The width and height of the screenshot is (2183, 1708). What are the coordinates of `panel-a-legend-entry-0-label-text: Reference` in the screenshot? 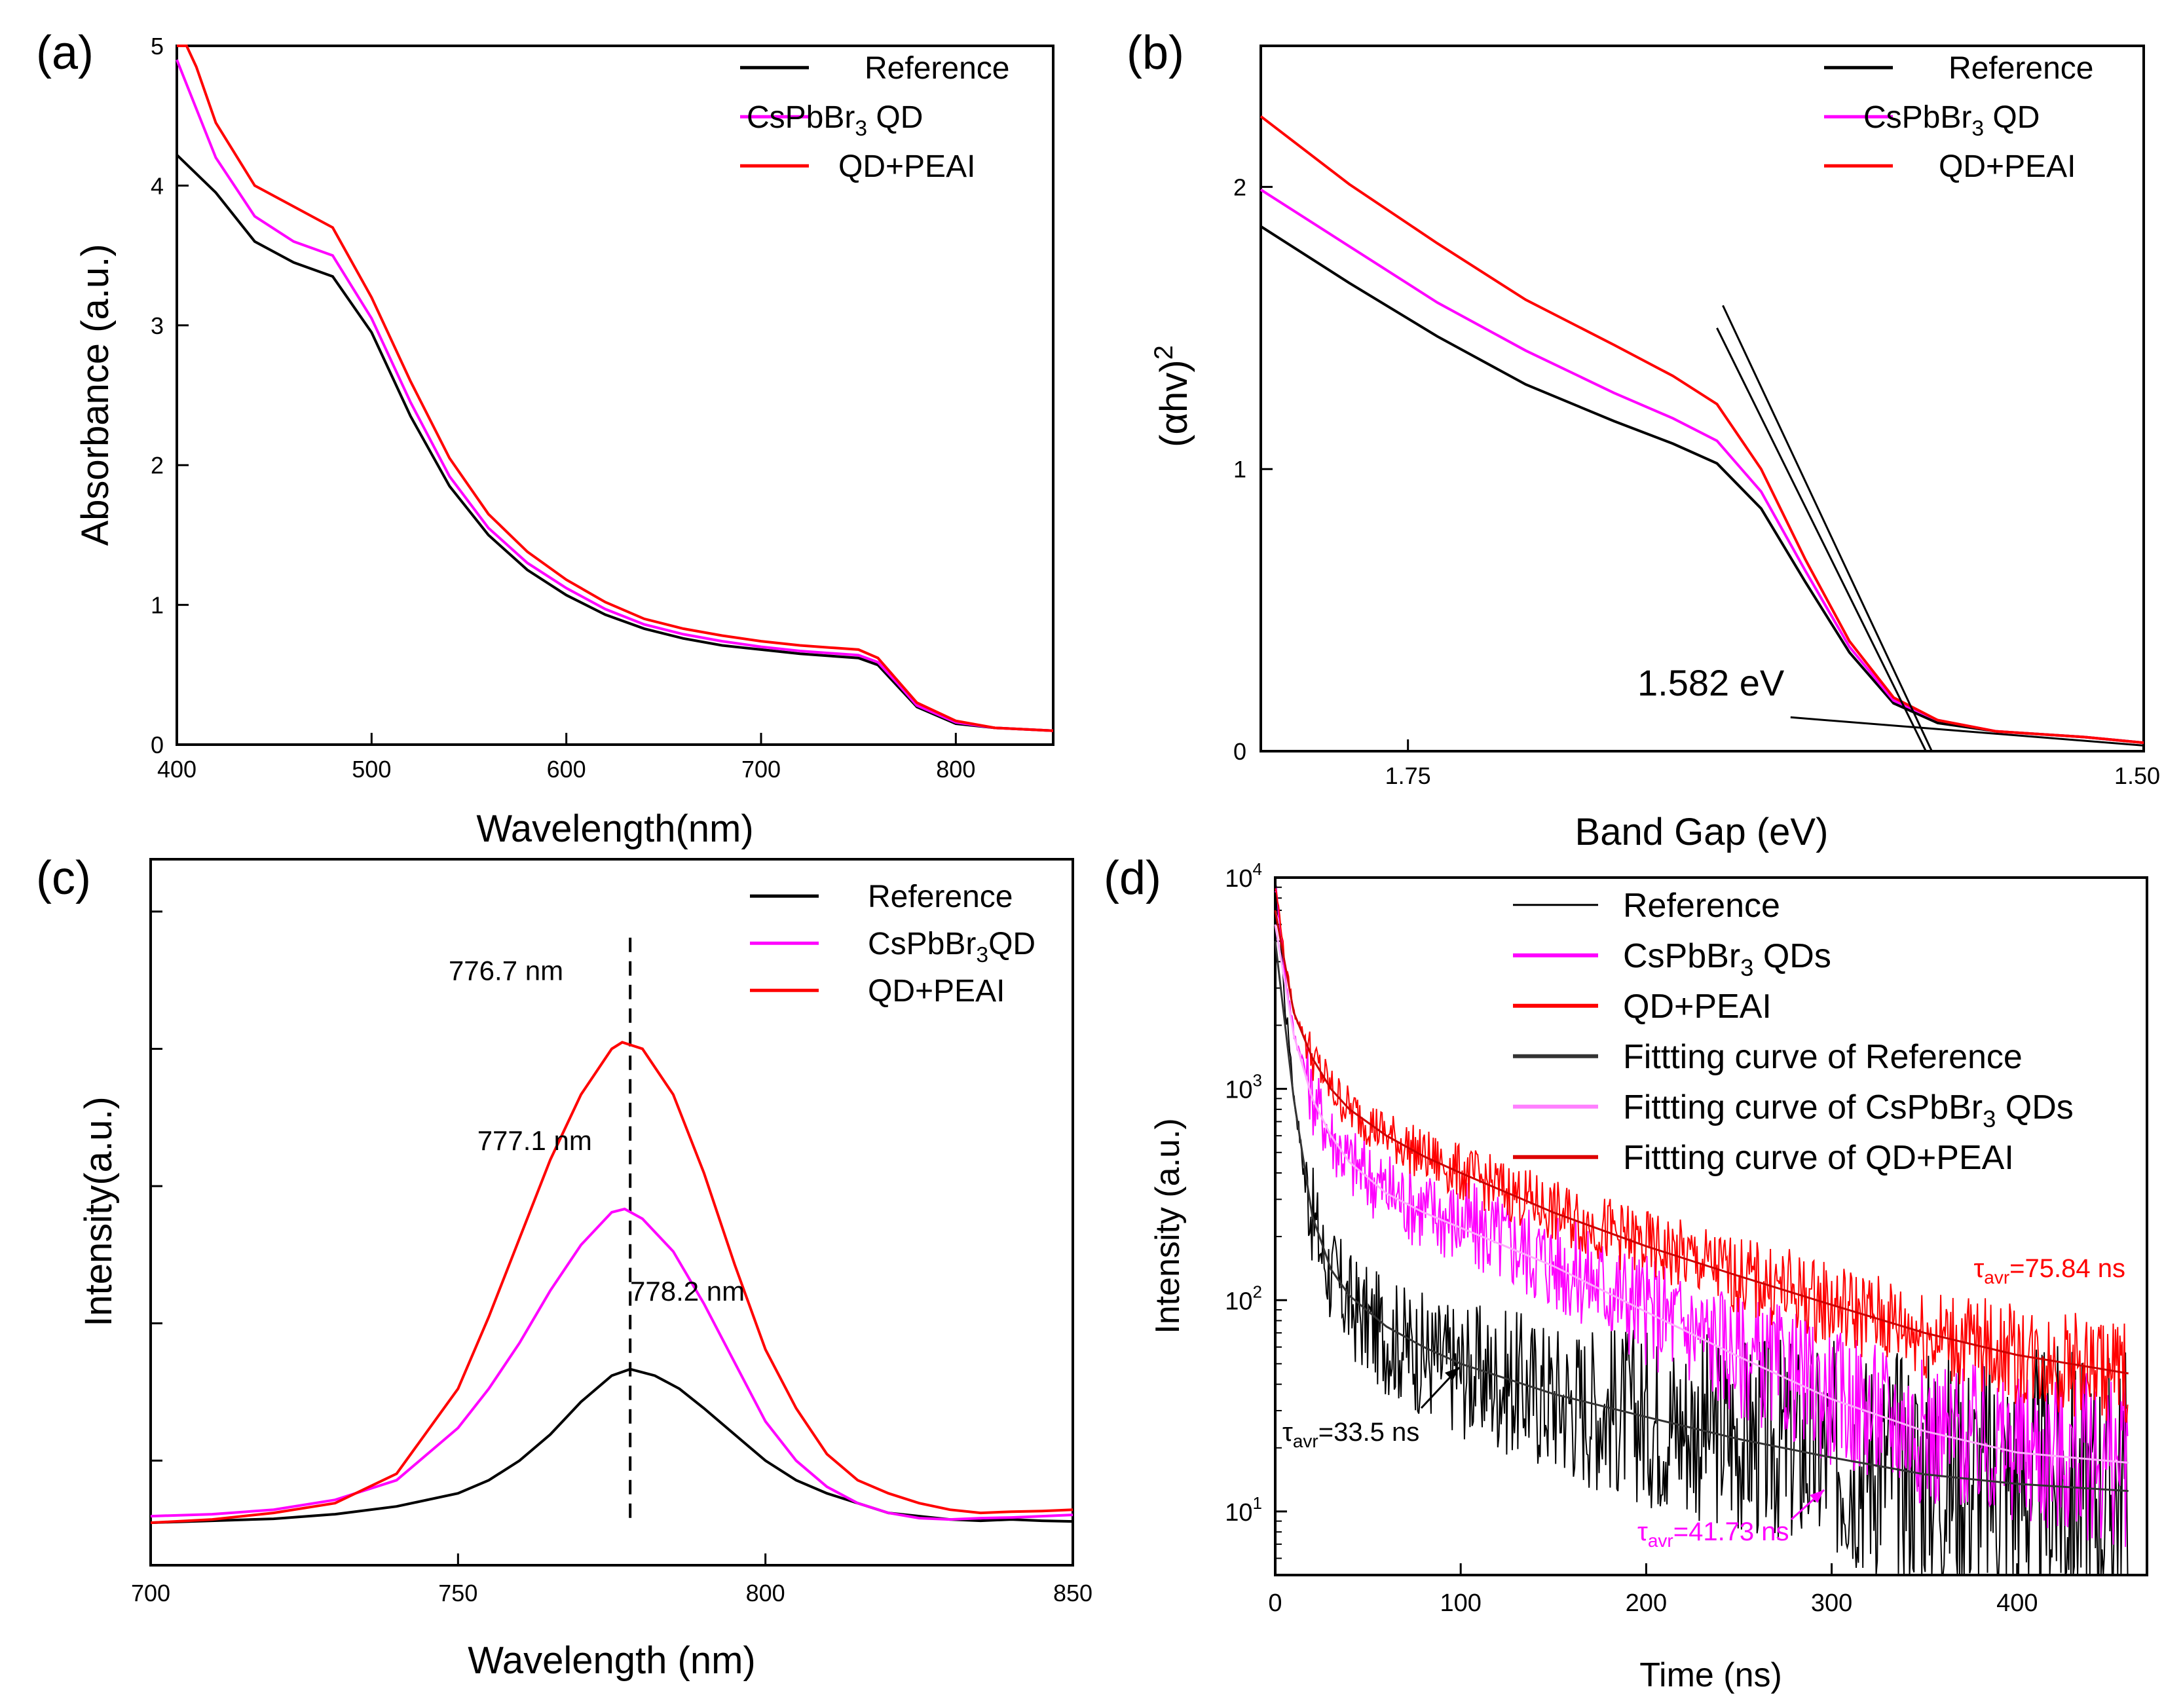 It's located at (937, 68).